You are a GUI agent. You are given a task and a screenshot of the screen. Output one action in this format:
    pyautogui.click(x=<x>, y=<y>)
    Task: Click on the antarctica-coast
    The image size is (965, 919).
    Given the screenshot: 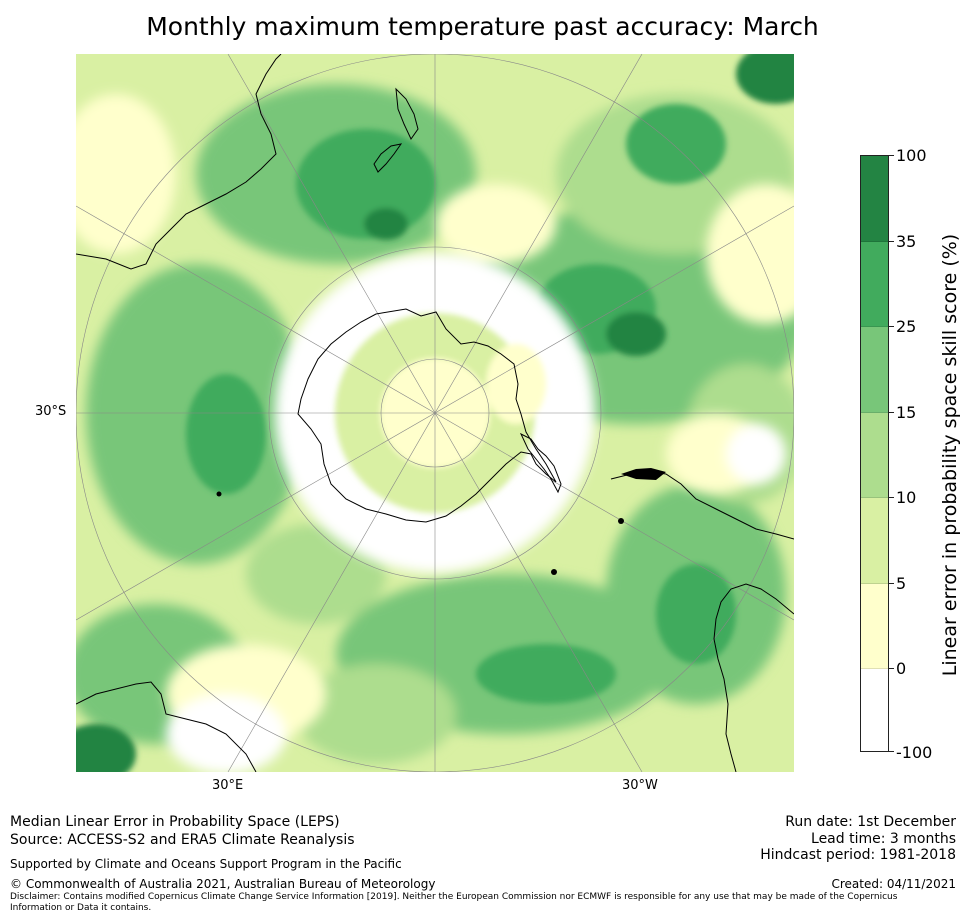 What is the action you would take?
    pyautogui.click(x=427, y=415)
    